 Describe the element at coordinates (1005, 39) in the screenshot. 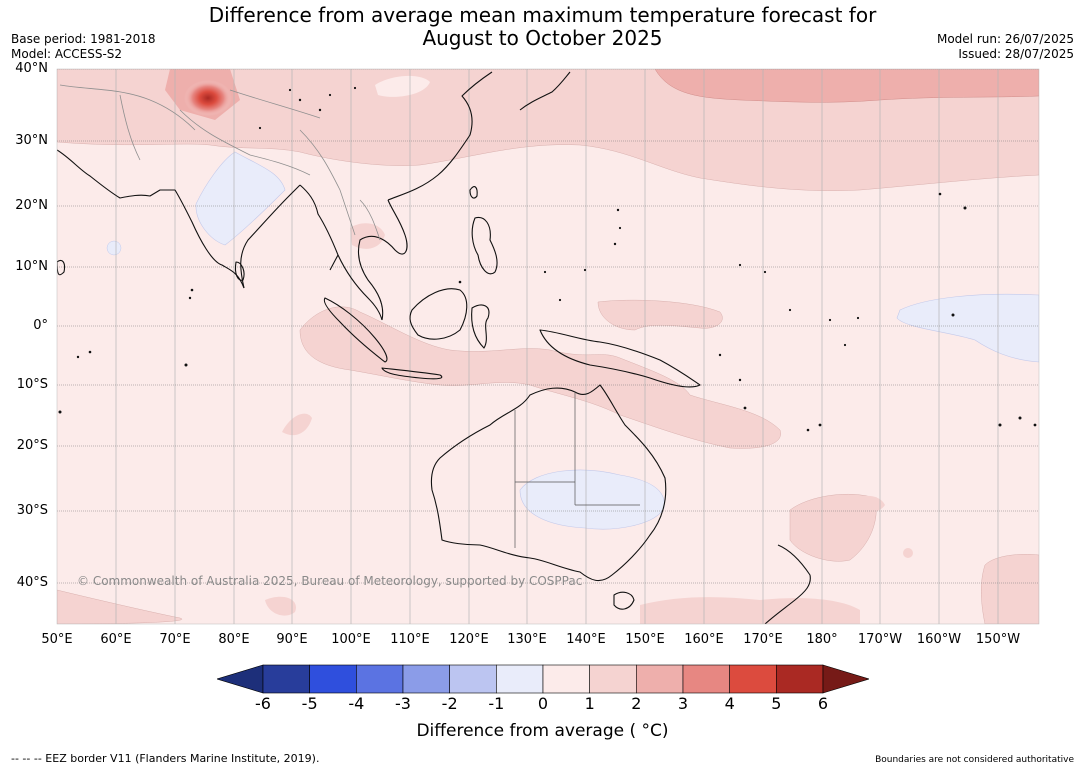

I see `model-run-label: Model run: 26/07/2025` at that location.